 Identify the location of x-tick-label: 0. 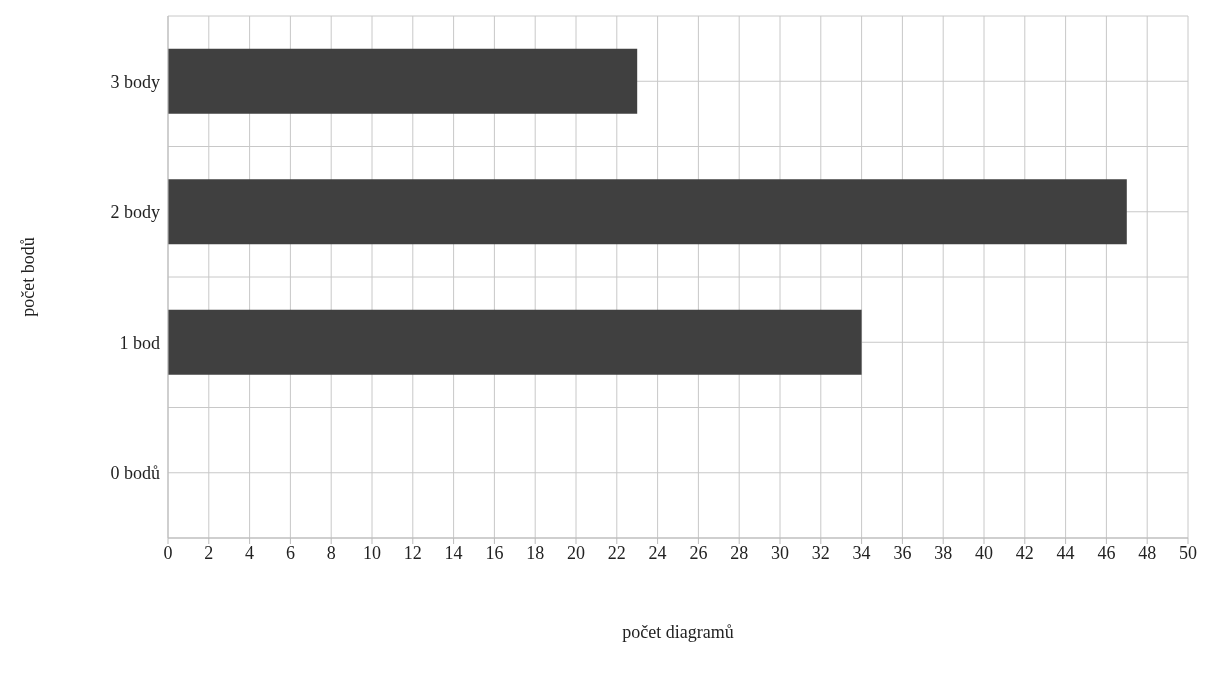
(168, 552).